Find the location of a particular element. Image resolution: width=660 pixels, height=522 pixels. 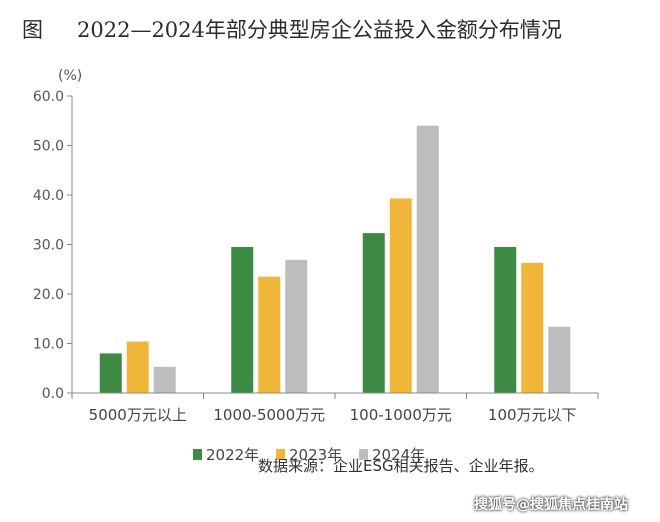

figure-label: 图 is located at coordinates (32, 30).